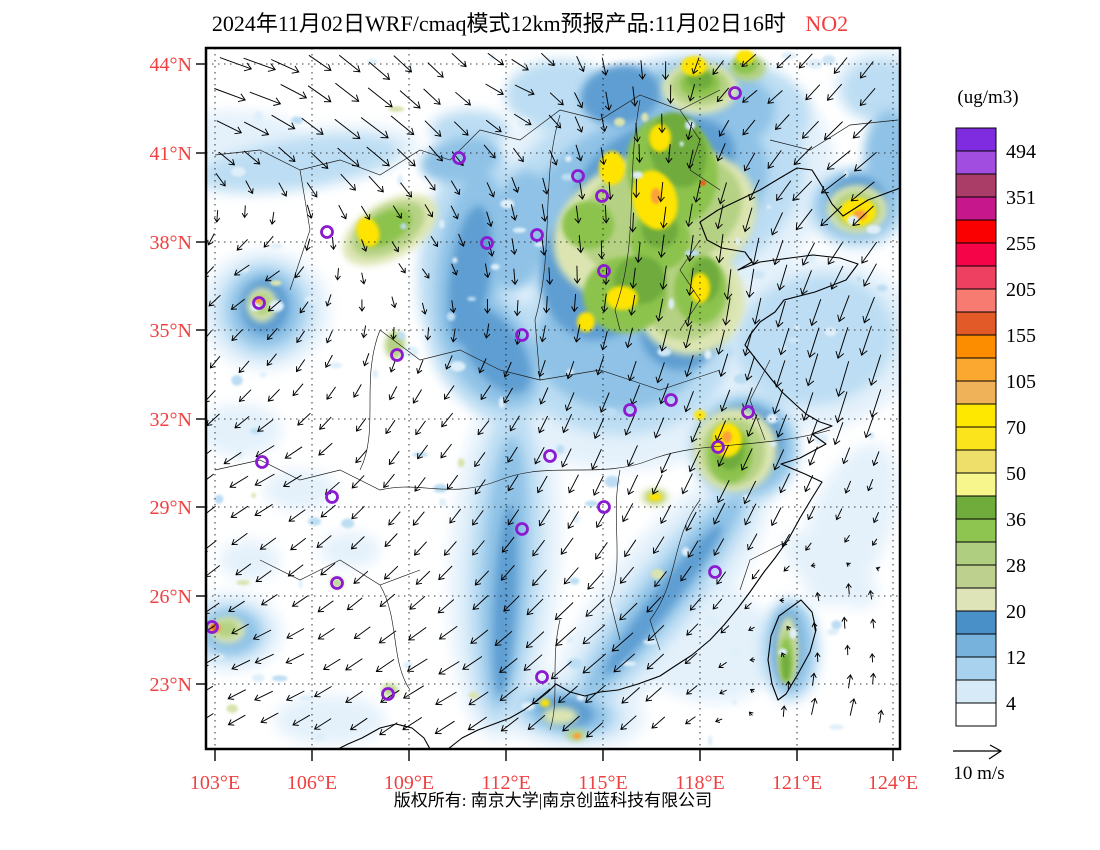 The image size is (1100, 850). What do you see at coordinates (1021, 336) in the screenshot?
I see `colorbar-label: 155` at bounding box center [1021, 336].